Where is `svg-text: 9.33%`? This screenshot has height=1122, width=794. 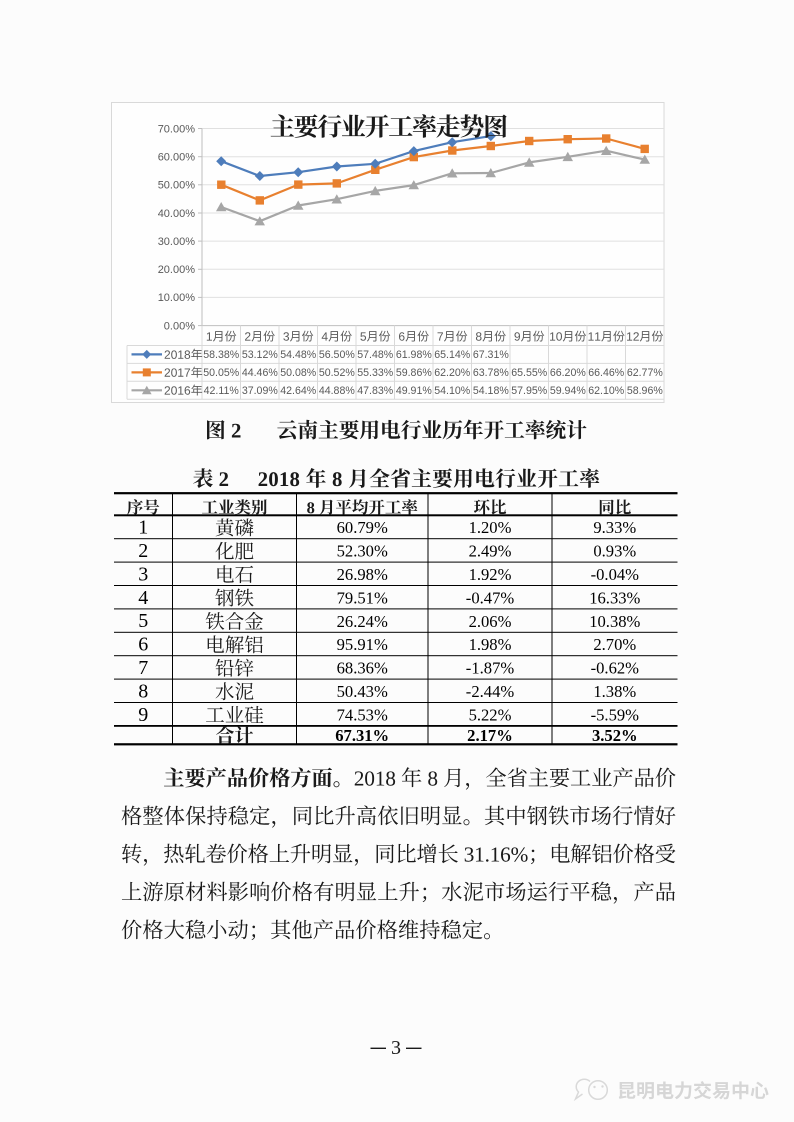 svg-text: 9.33% is located at coordinates (614, 527).